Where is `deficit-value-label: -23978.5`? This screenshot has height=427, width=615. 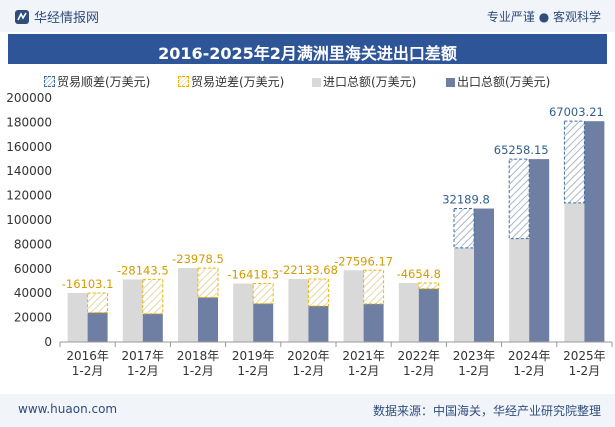
deficit-value-label: -23978.5 is located at coordinates (198, 259).